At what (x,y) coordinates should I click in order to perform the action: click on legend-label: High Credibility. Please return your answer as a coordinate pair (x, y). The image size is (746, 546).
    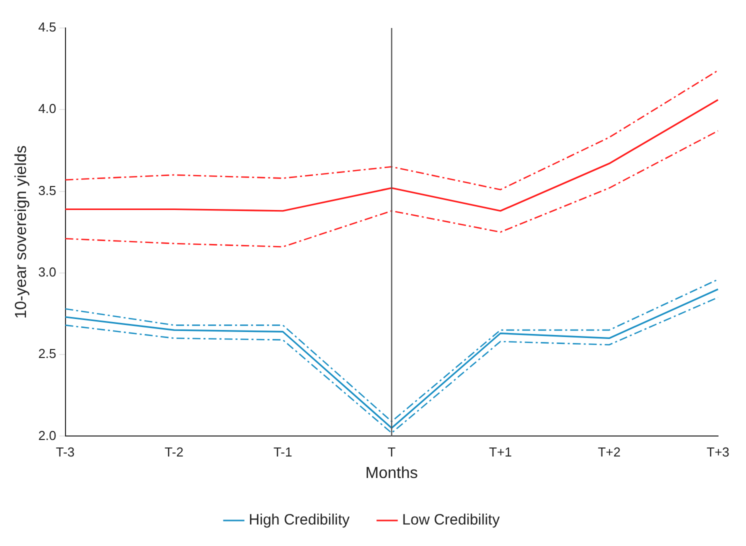
    Looking at the image, I should click on (299, 520).